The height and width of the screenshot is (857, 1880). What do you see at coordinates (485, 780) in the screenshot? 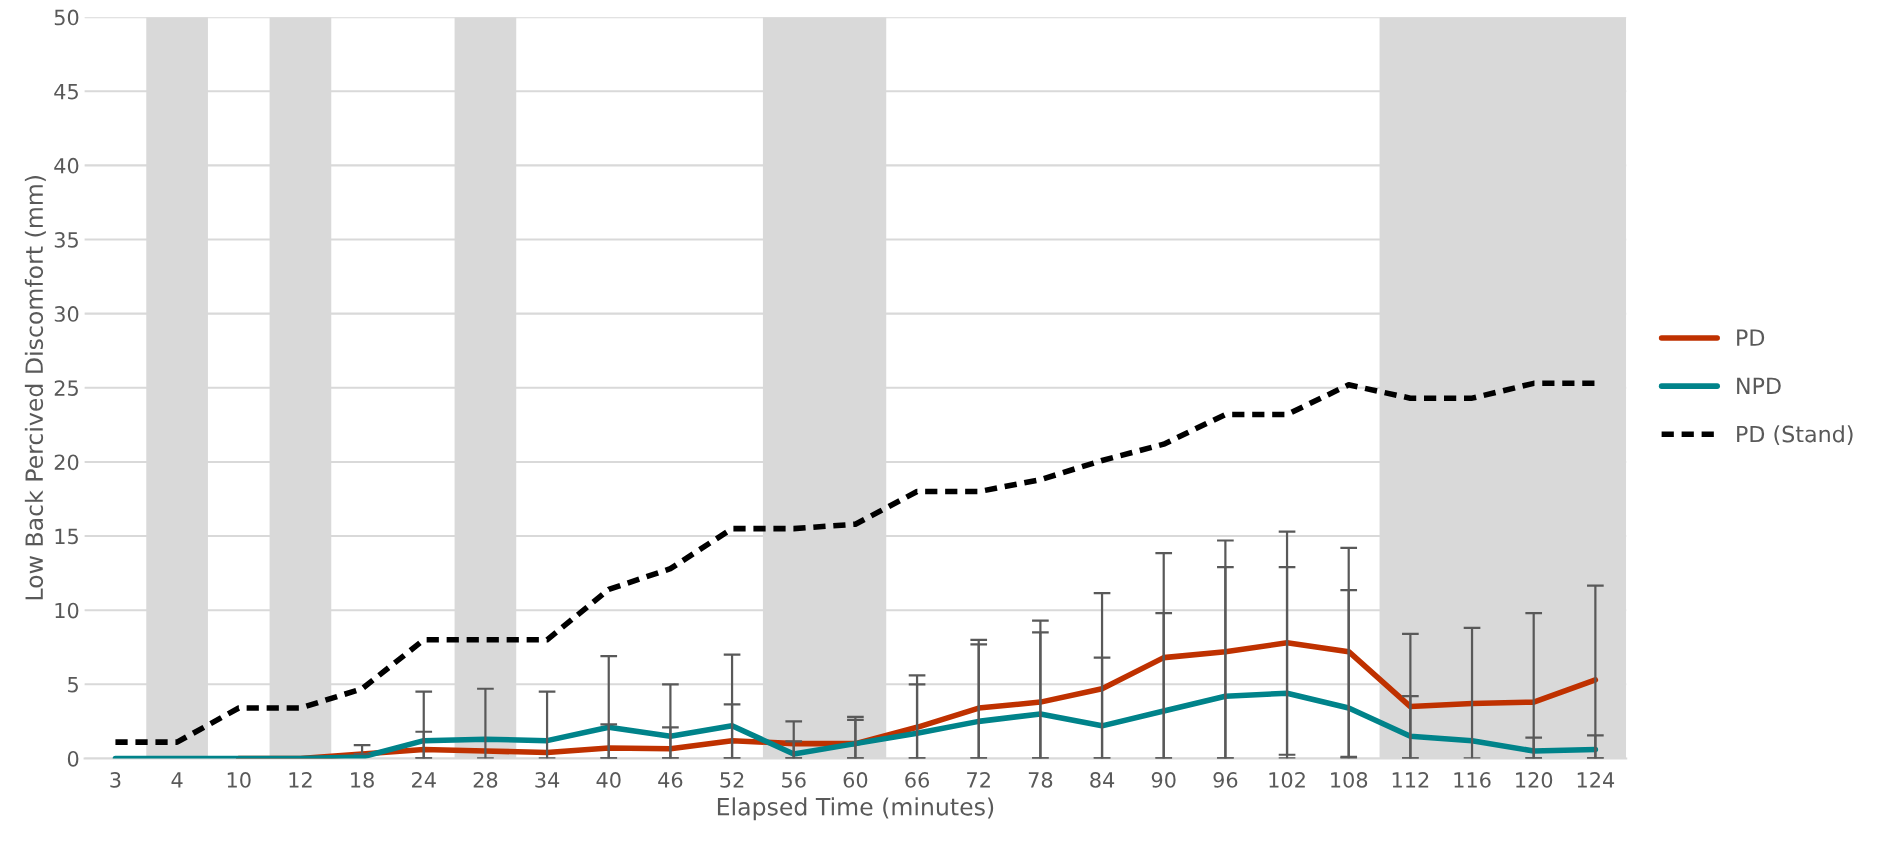
I see `x-tick-label: 28` at bounding box center [485, 780].